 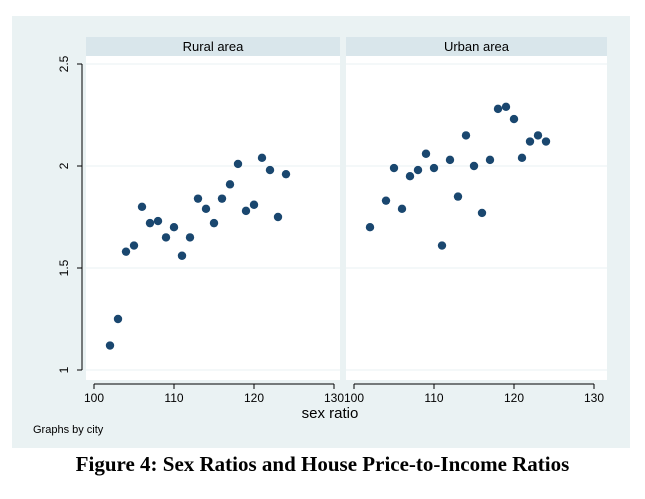 I want to click on panel-title: Rural area, so click(x=213, y=46).